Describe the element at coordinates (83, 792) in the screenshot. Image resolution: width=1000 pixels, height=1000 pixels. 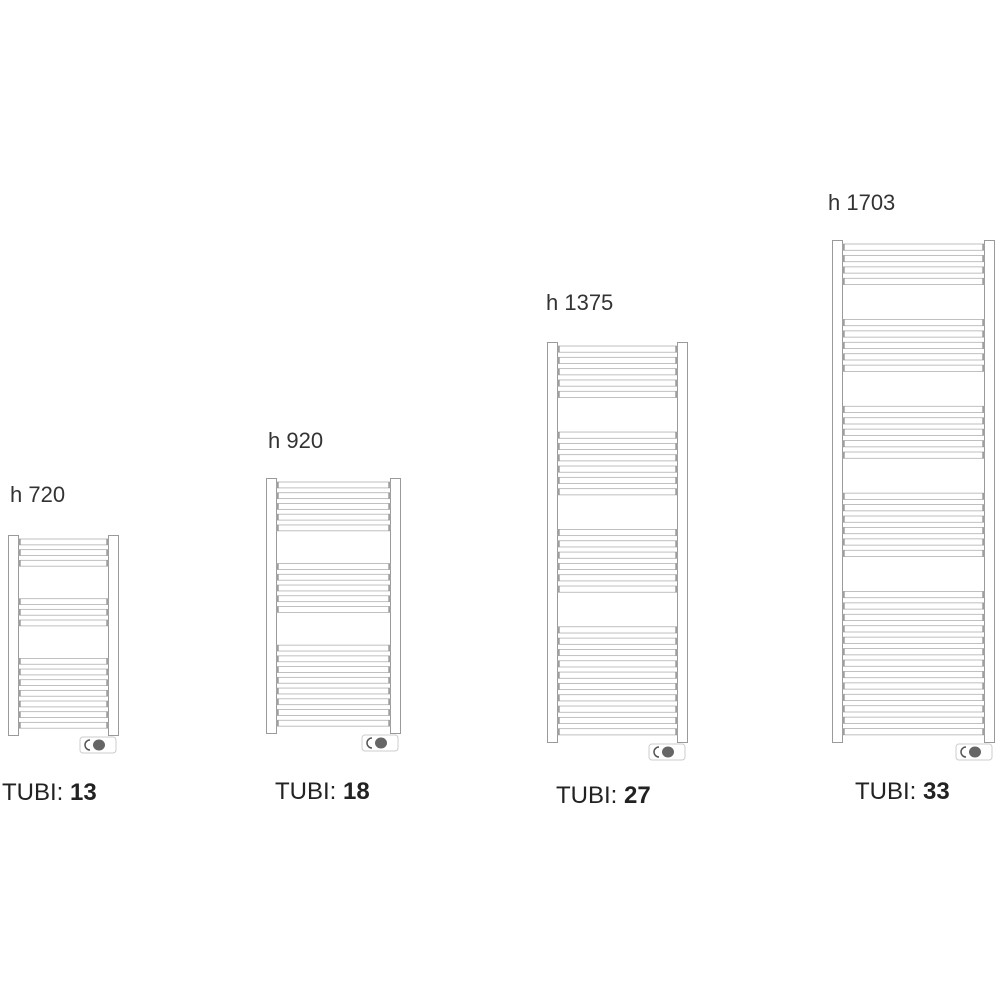
I see `tubi-count: 13` at that location.